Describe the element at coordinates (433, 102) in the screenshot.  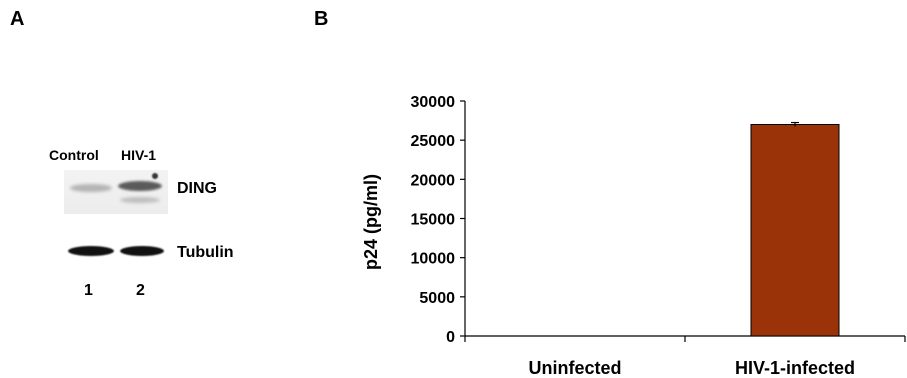
I see `y-tick-label: 30000` at that location.